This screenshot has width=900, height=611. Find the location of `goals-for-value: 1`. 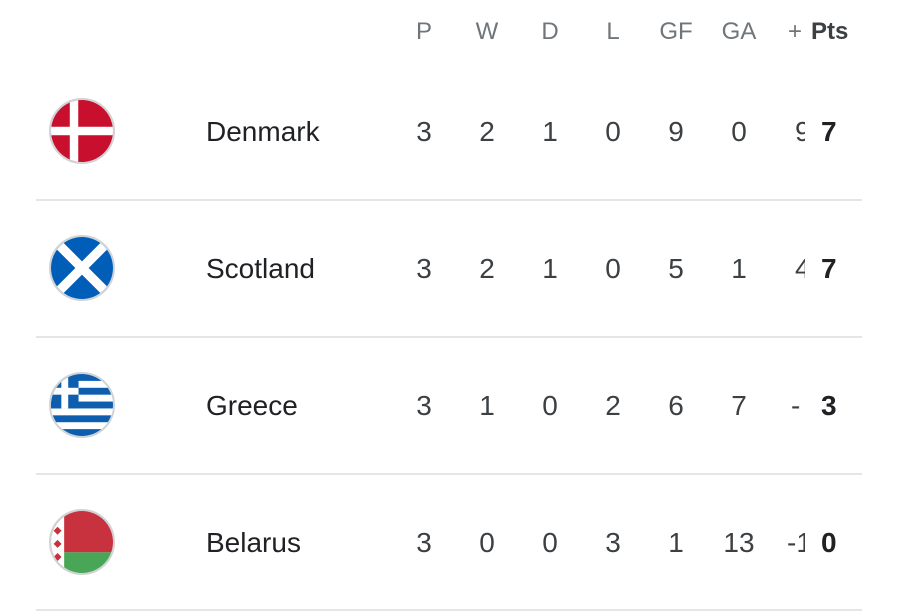

goals-for-value: 1 is located at coordinates (676, 542).